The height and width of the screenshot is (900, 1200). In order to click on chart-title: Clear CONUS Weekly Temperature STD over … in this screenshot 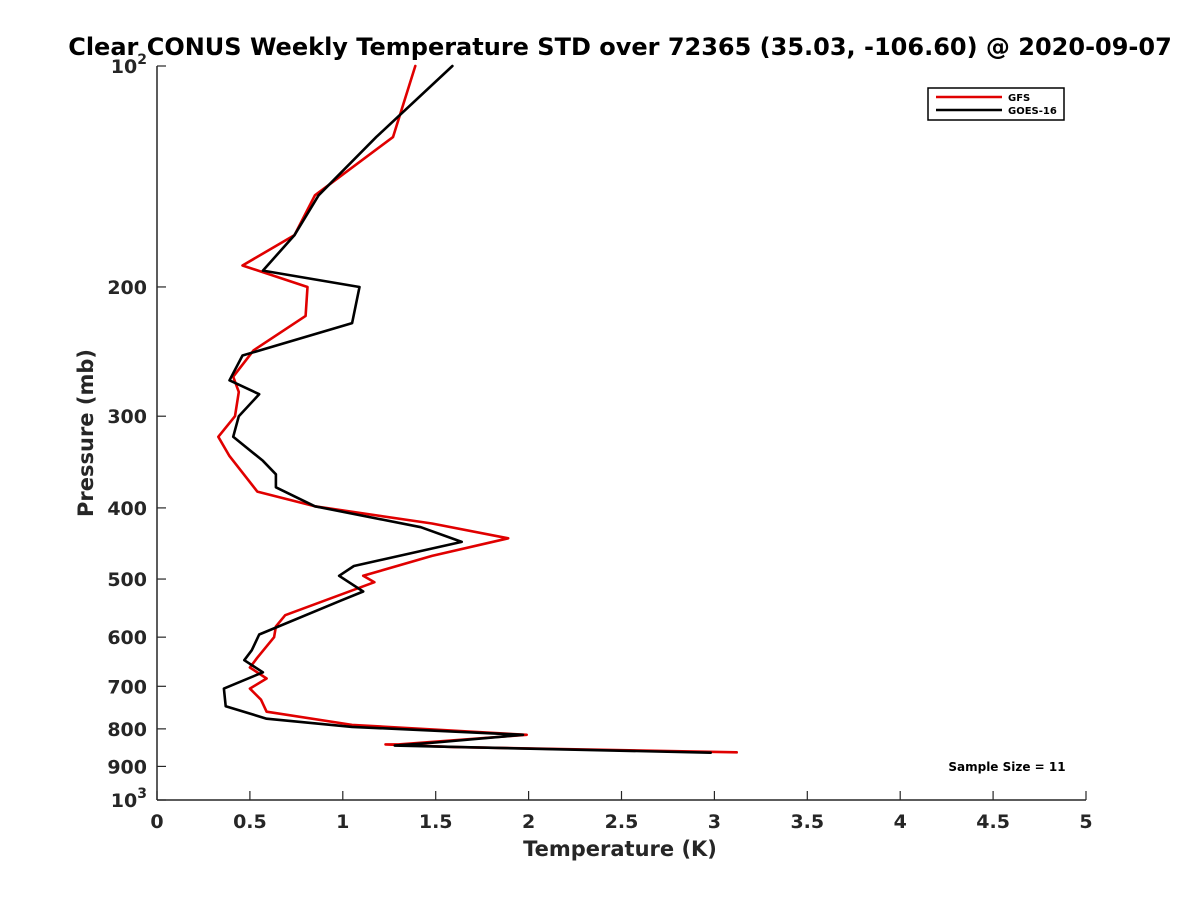, I will do `click(620, 47)`.